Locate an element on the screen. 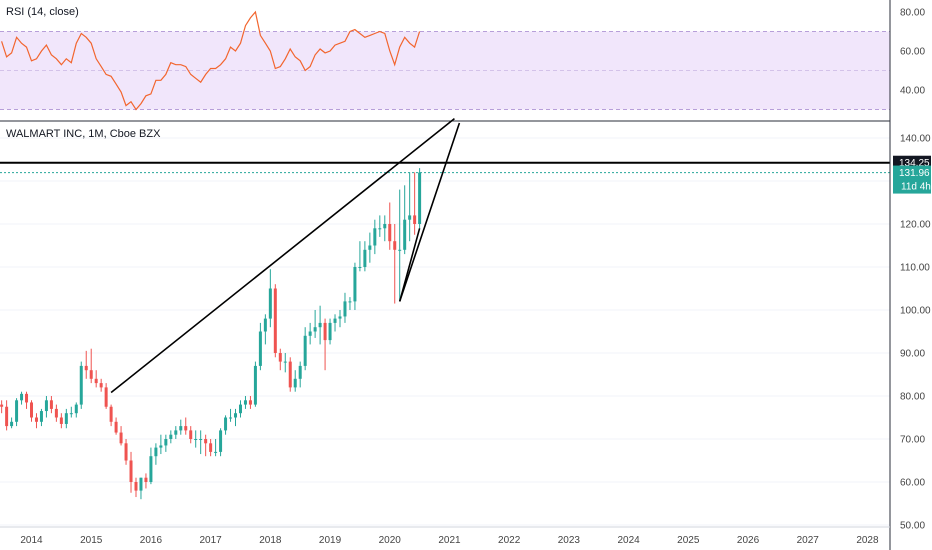 This screenshot has width=932, height=550. trendline-steep is located at coordinates (429, 212).